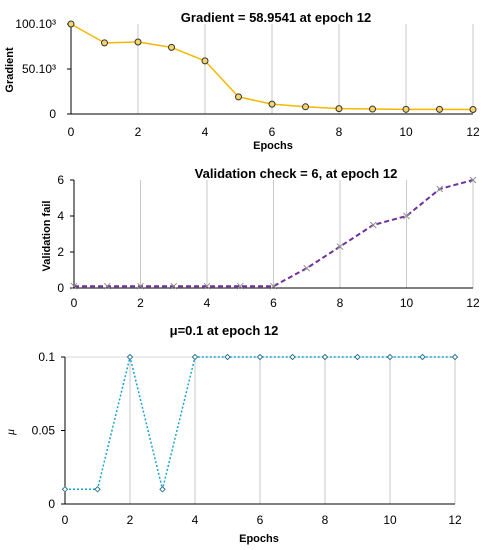  What do you see at coordinates (207, 303) in the screenshot?
I see `validation-x-tick-label: 4` at bounding box center [207, 303].